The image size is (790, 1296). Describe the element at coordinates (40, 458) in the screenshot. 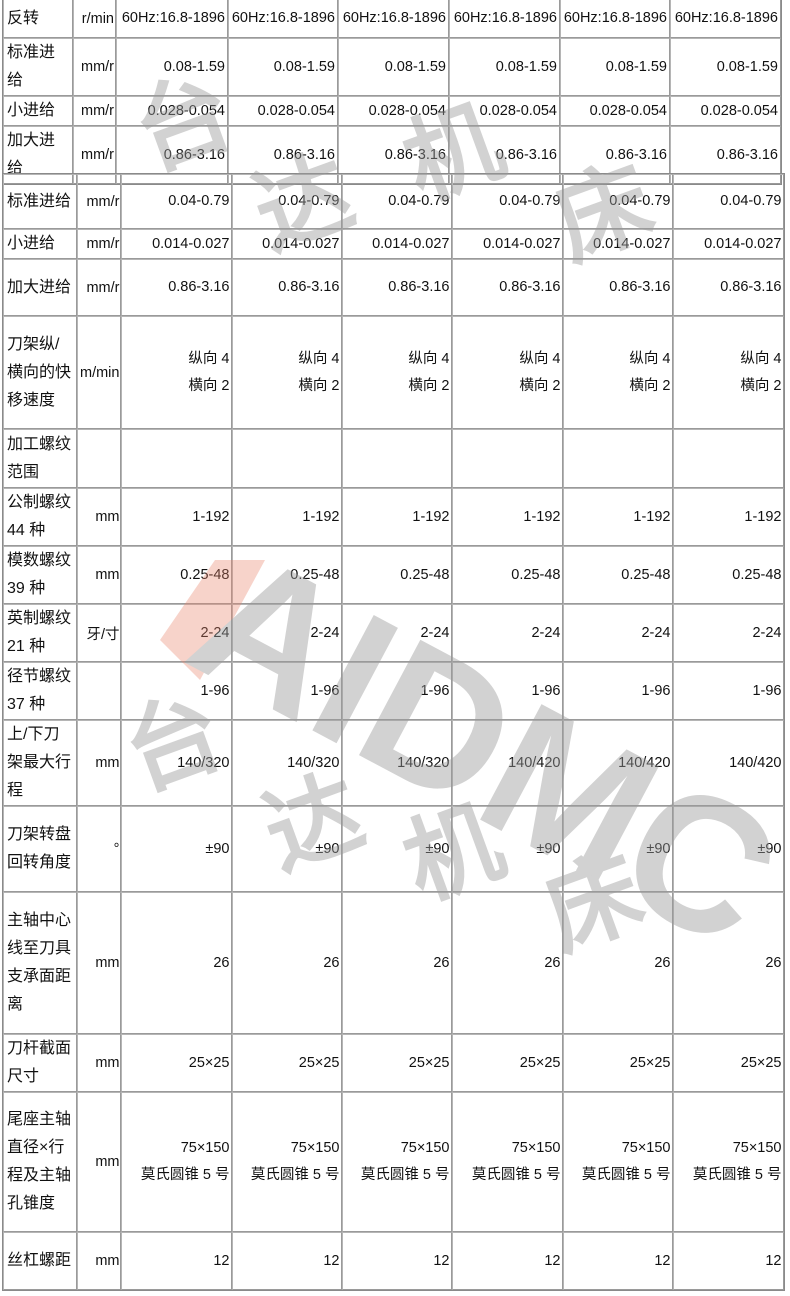

I see `spec-label: 加工螺纹范围` at that location.